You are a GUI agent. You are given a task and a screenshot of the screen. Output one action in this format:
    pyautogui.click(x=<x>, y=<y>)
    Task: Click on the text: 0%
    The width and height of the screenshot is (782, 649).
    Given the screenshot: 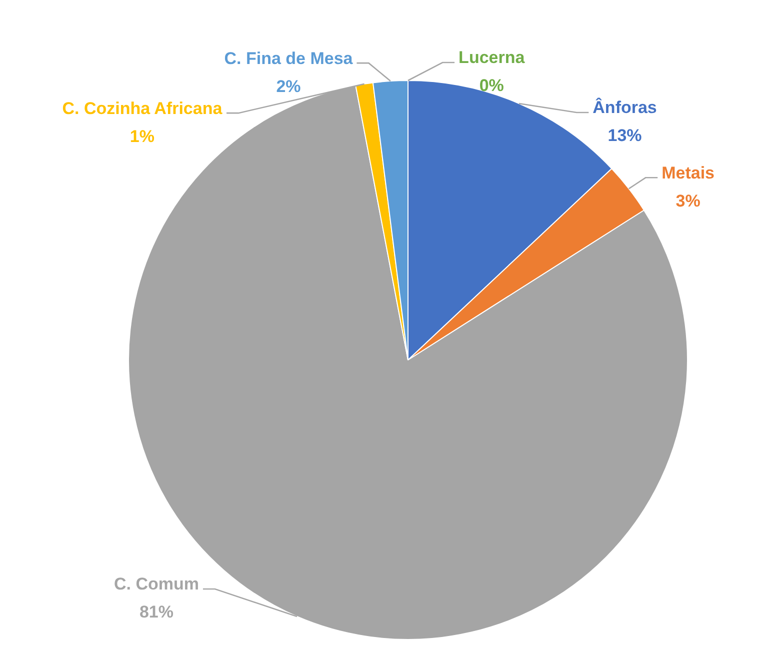 What is the action you would take?
    pyautogui.click(x=491, y=86)
    